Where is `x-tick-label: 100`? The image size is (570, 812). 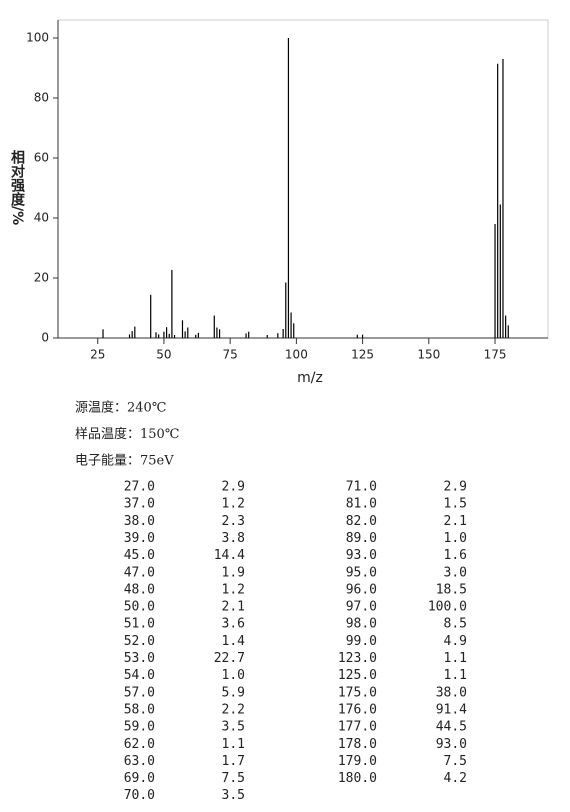
x-tick-label: 100 is located at coordinates (296, 355).